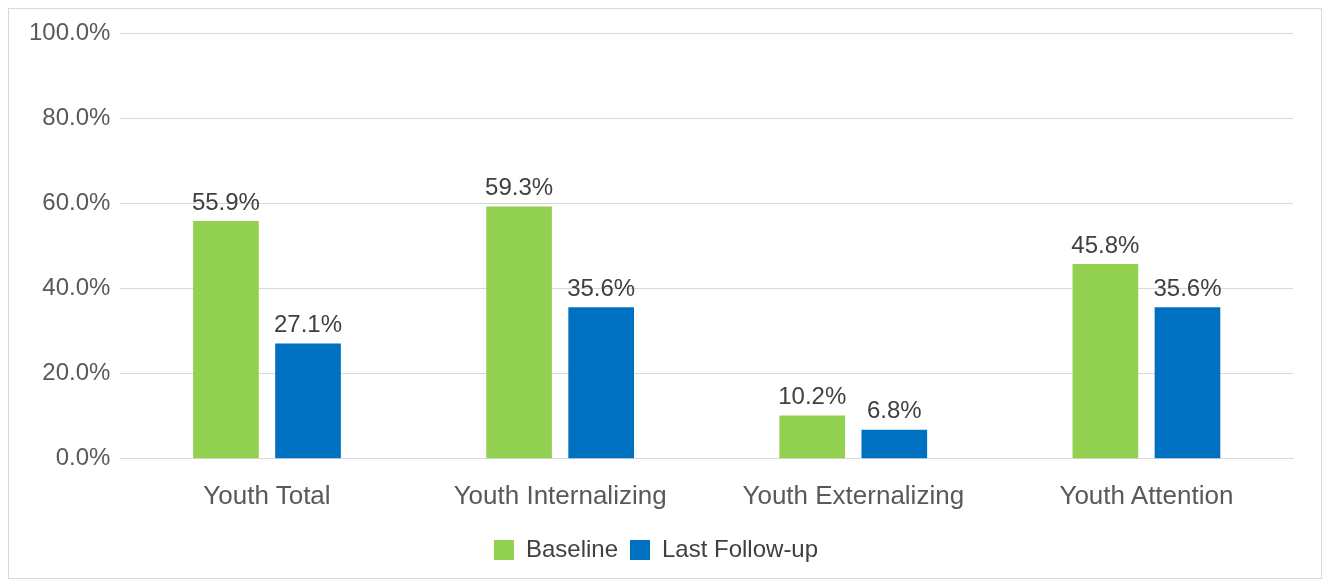 The height and width of the screenshot is (587, 1330). Describe the element at coordinates (69, 32) in the screenshot. I see `y-tick-label: 100.0%` at that location.